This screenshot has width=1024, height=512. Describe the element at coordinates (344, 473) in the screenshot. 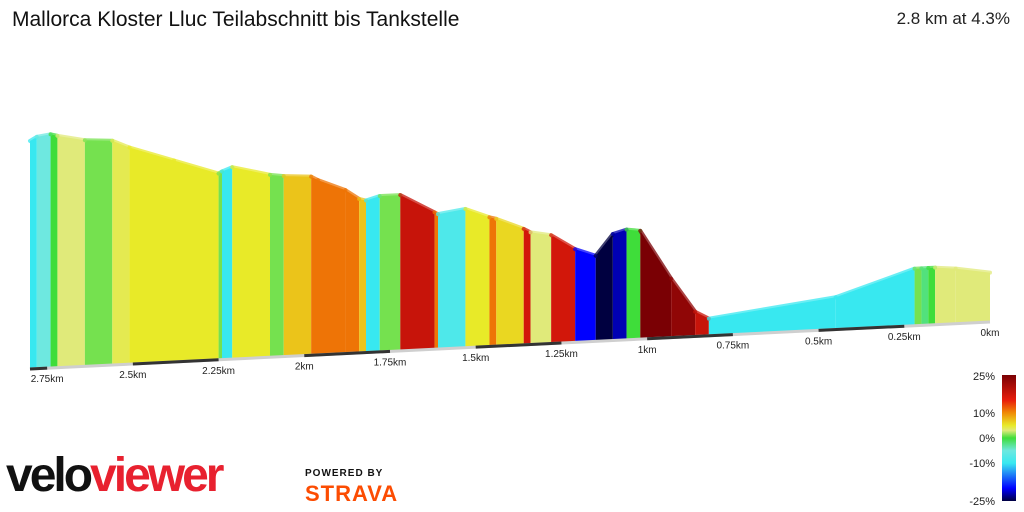

I see `powered-by-label: POWERED BY` at that location.